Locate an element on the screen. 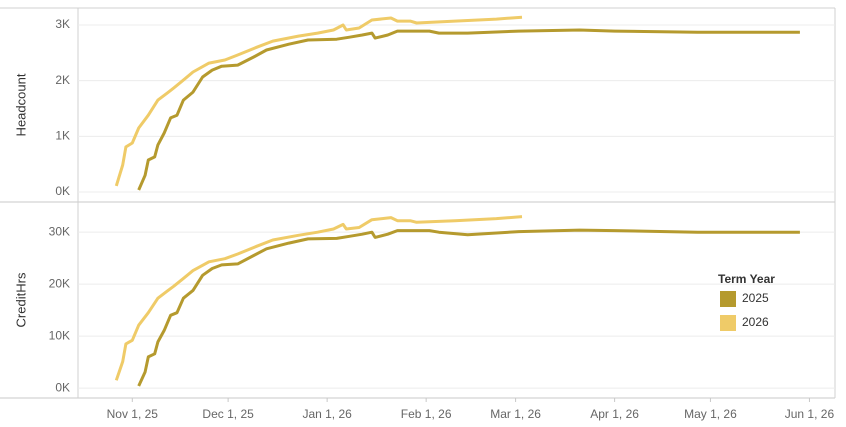 The image size is (846, 427). y-tick-label: 2K is located at coordinates (62, 80).